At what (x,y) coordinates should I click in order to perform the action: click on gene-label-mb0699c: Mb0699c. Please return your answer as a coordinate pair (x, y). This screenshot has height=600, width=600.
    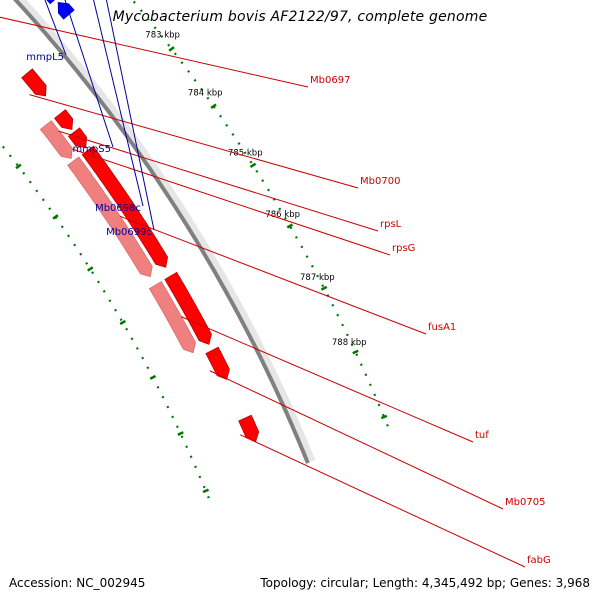
    Looking at the image, I should click on (129, 232).